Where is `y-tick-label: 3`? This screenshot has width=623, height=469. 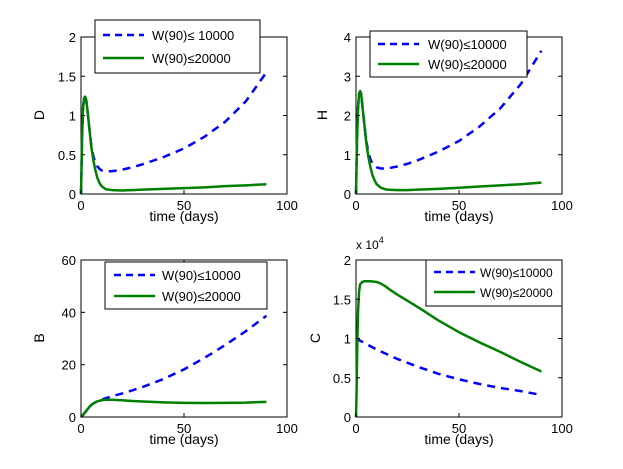
y-tick-label: 3 is located at coordinates (347, 76).